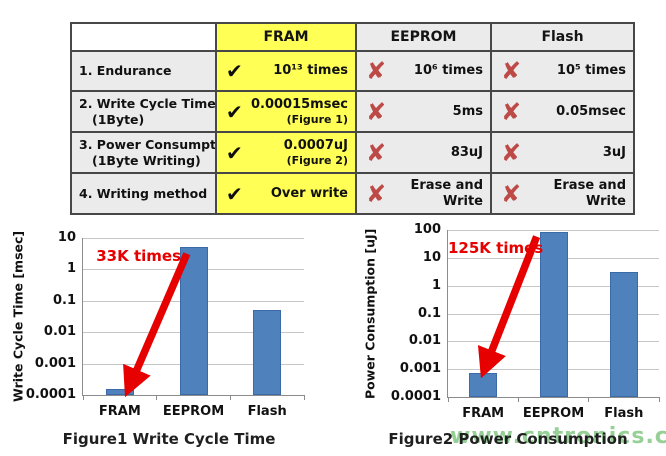 The width and height of the screenshot is (666, 456). I want to click on cell-value: 10¹³ times, so click(310, 71).